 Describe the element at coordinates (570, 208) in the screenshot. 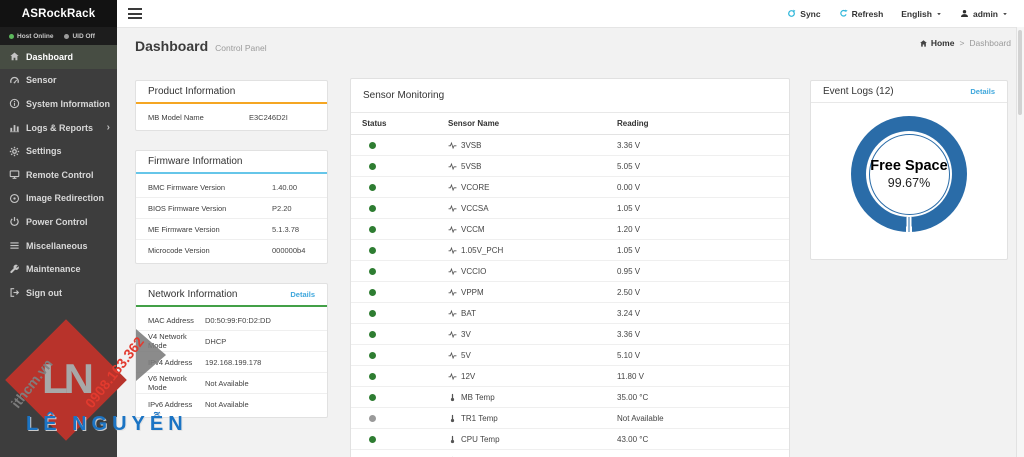

I see `sensor-row: VCCSA 1.05 V` at that location.